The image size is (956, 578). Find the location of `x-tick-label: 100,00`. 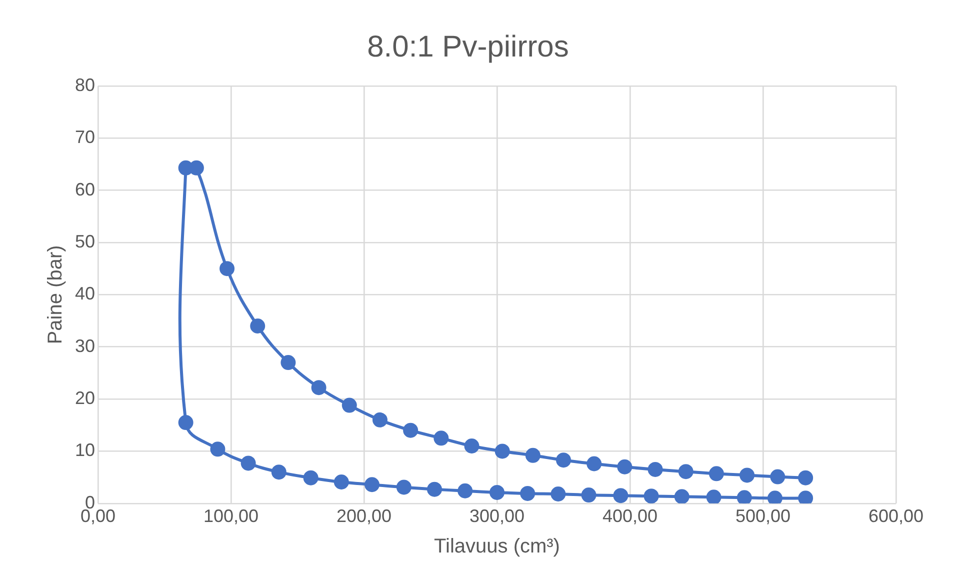

x-tick-label: 100,00 is located at coordinates (231, 516).